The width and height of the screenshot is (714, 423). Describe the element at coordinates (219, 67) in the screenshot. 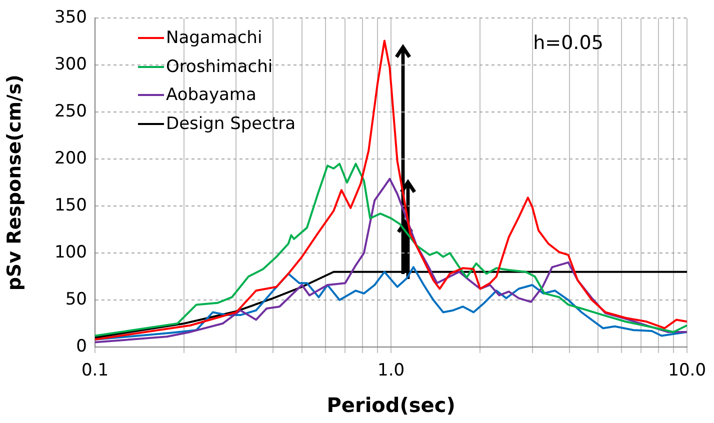

I see `legend-label: Oroshimachi` at that location.